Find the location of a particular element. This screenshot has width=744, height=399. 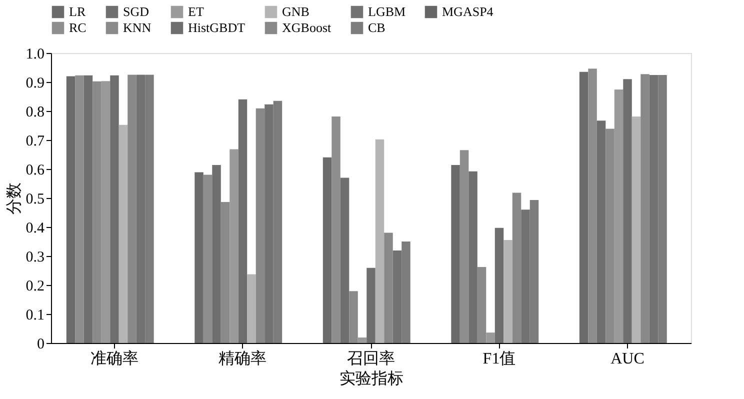

y-tick-label: 0.3 is located at coordinates (35, 258).